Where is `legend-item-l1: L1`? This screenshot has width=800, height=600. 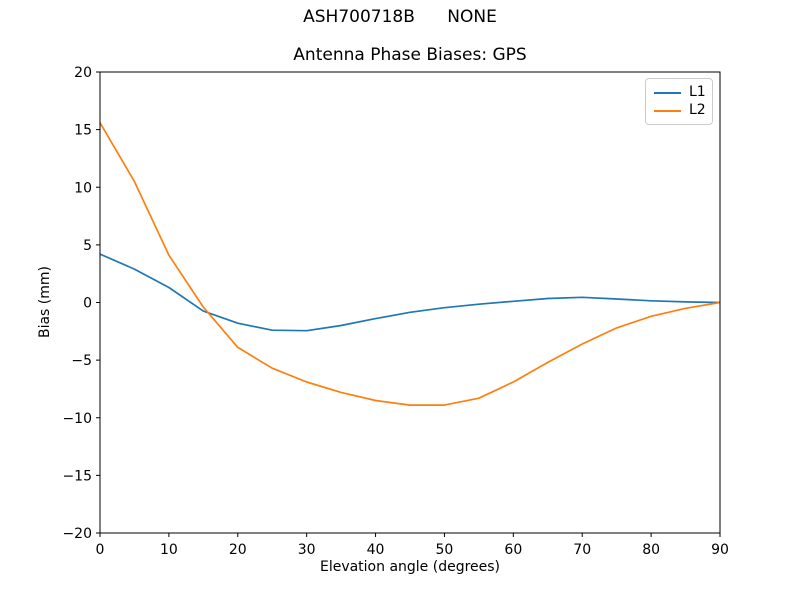 legend-item-l1: L1 is located at coordinates (680, 92).